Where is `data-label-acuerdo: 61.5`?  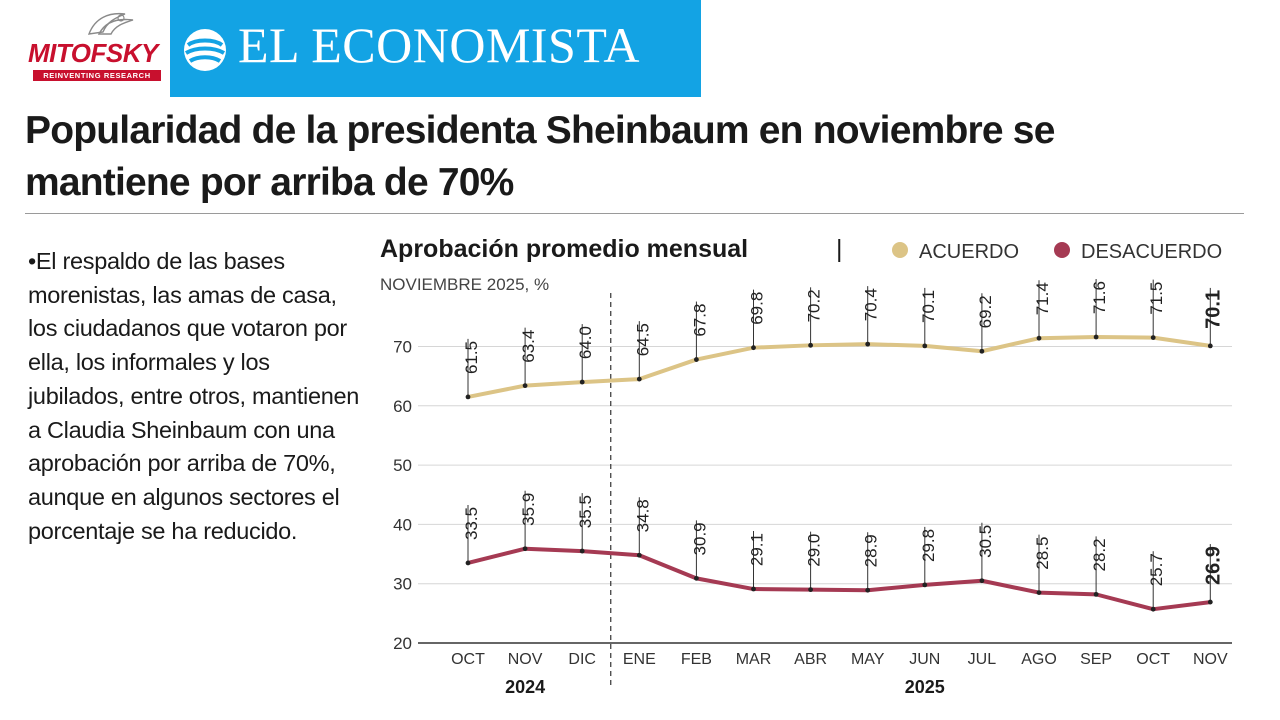 data-label-acuerdo: 61.5 is located at coordinates (471, 357).